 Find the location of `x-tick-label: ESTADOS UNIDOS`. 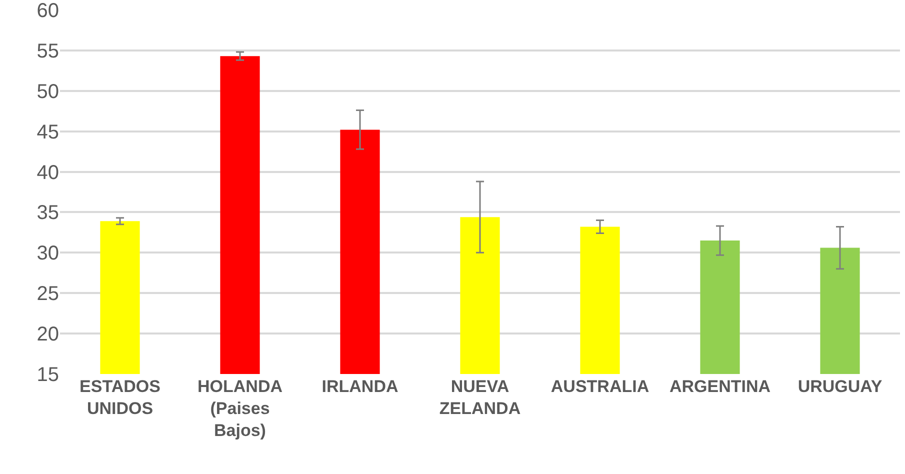

x-tick-label: ESTADOS UNIDOS is located at coordinates (120, 397).